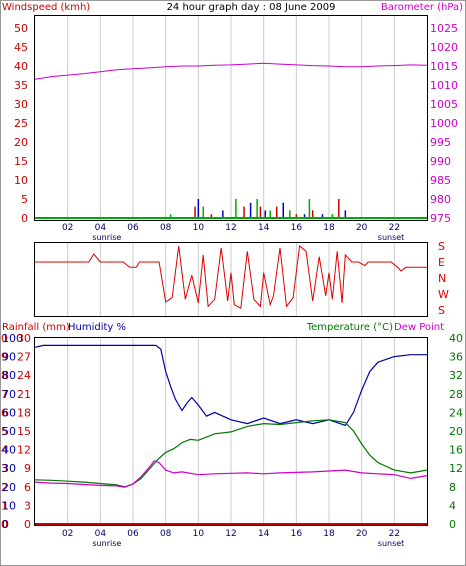 The image size is (466, 566). What do you see at coordinates (24, 412) in the screenshot?
I see `humidity-scale-tick: 18` at bounding box center [24, 412].